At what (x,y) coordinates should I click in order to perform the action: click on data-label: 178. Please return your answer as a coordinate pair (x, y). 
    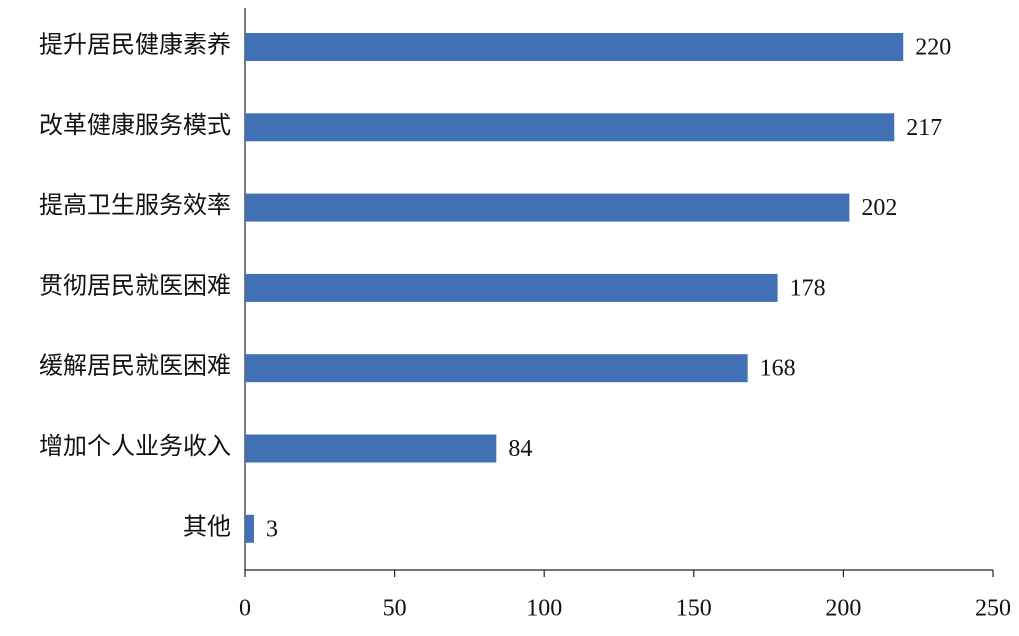
    Looking at the image, I should click on (808, 288).